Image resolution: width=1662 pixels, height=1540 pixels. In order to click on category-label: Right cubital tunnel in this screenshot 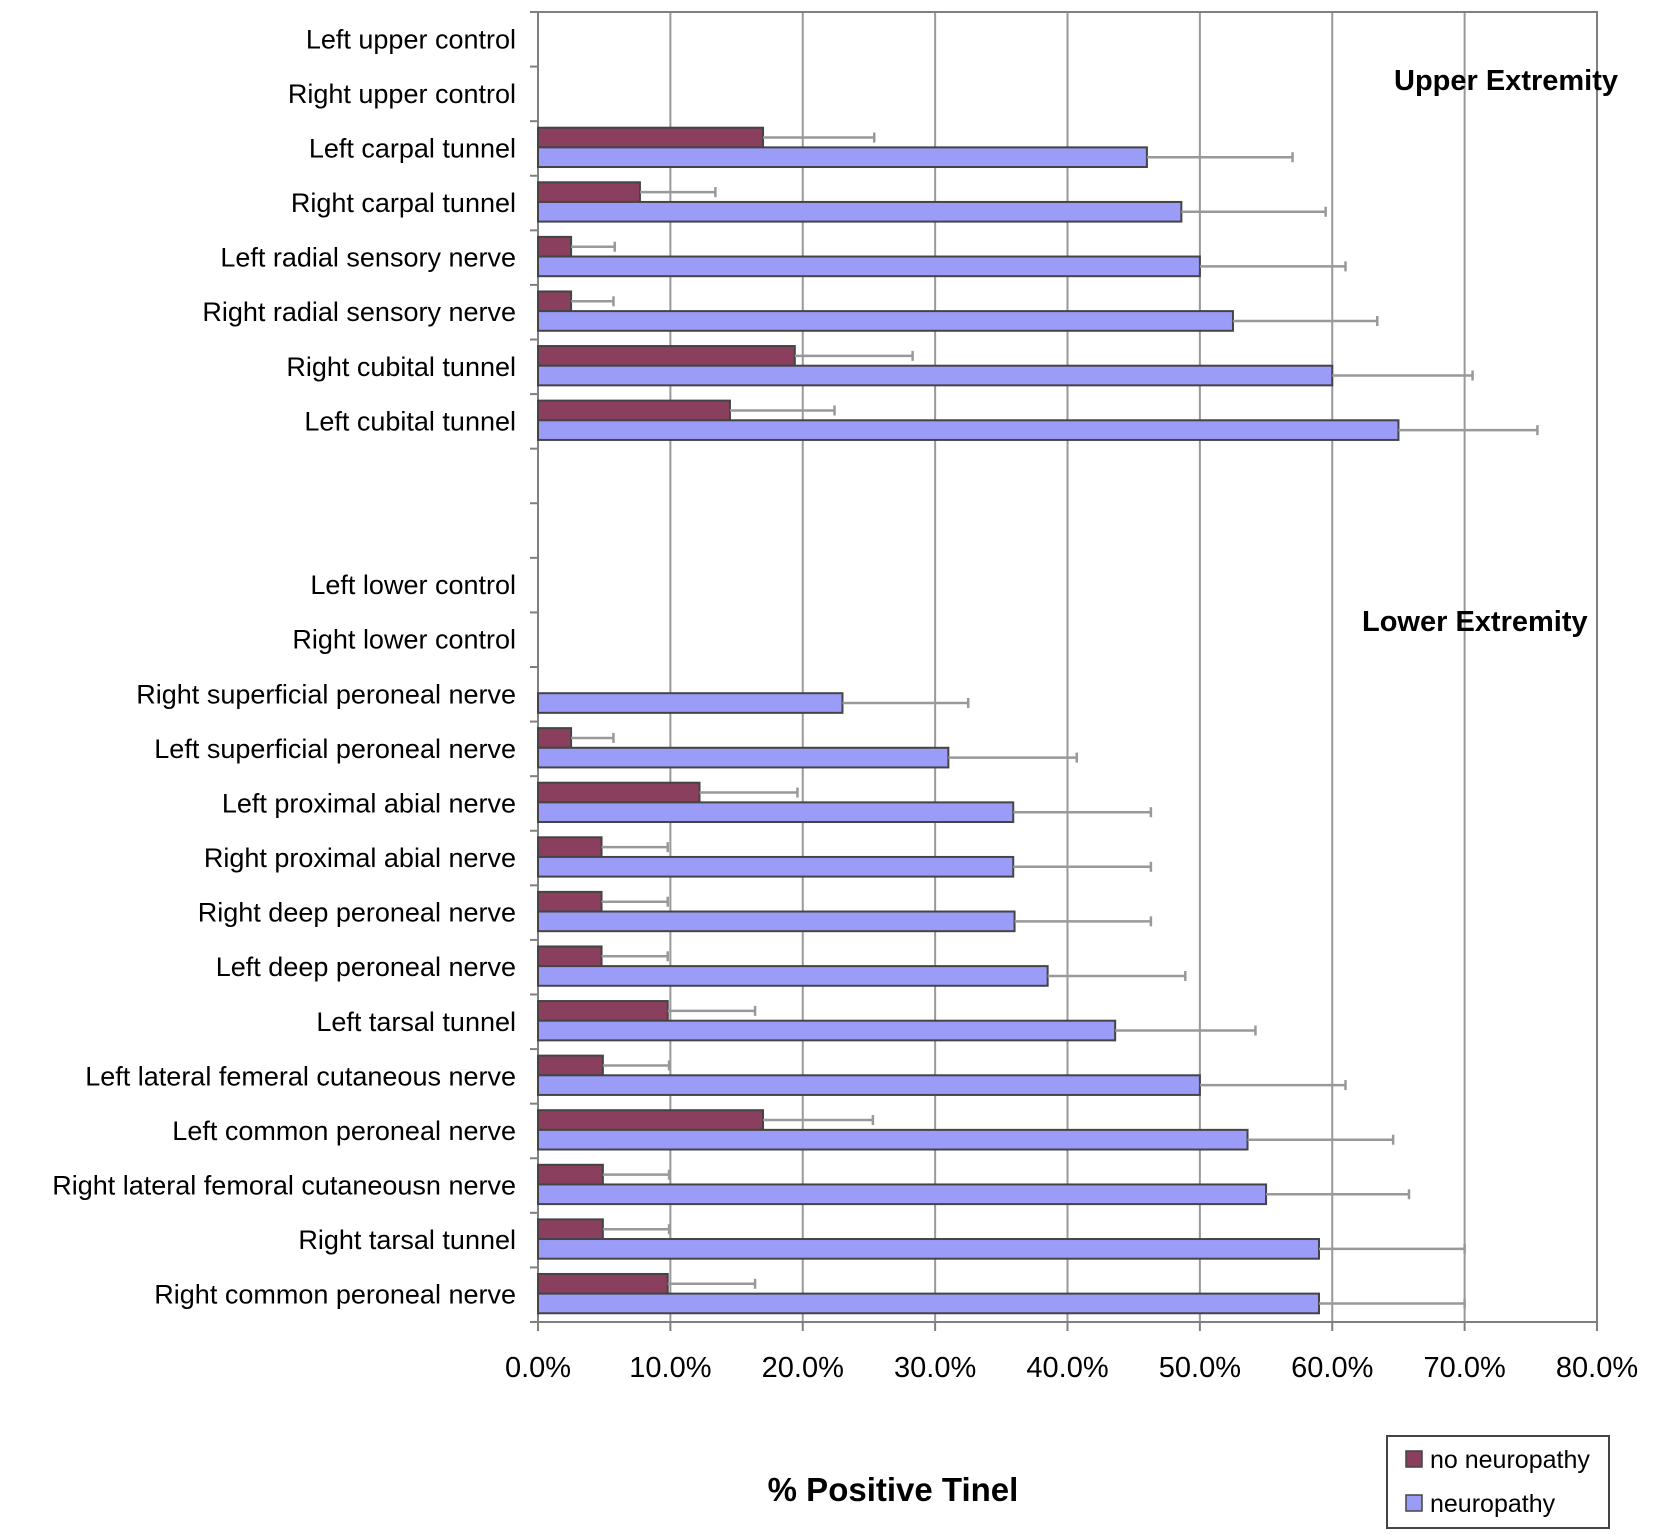, I will do `click(401, 367)`.